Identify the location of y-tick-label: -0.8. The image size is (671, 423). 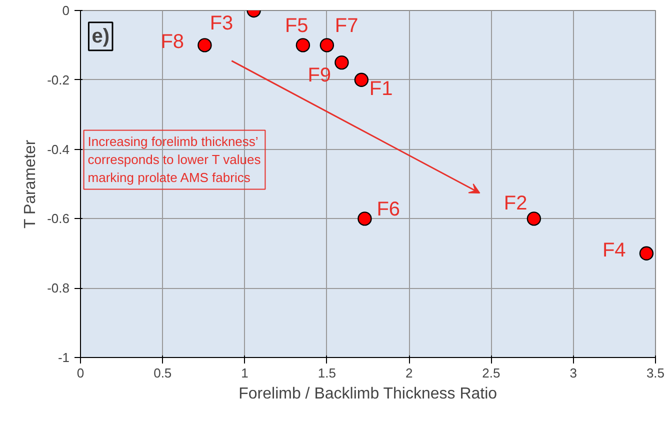
(58, 288).